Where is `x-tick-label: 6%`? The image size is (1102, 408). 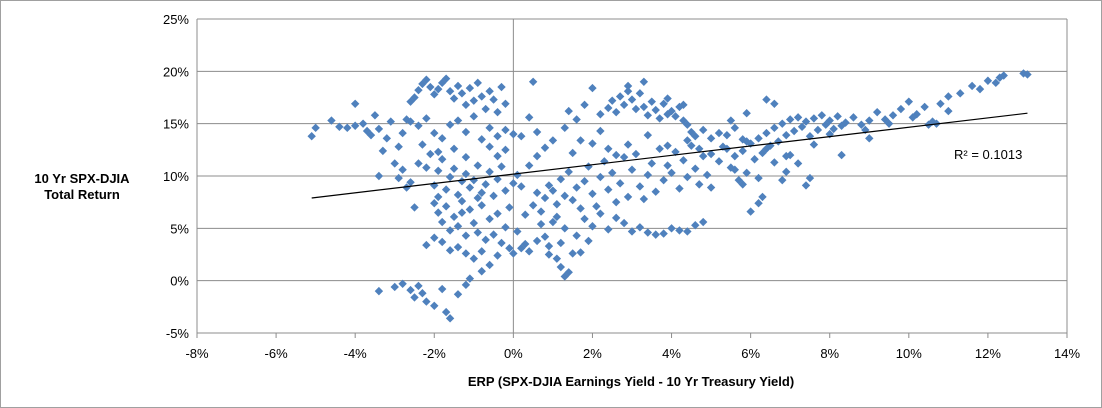 x-tick-label: 6% is located at coordinates (750, 353).